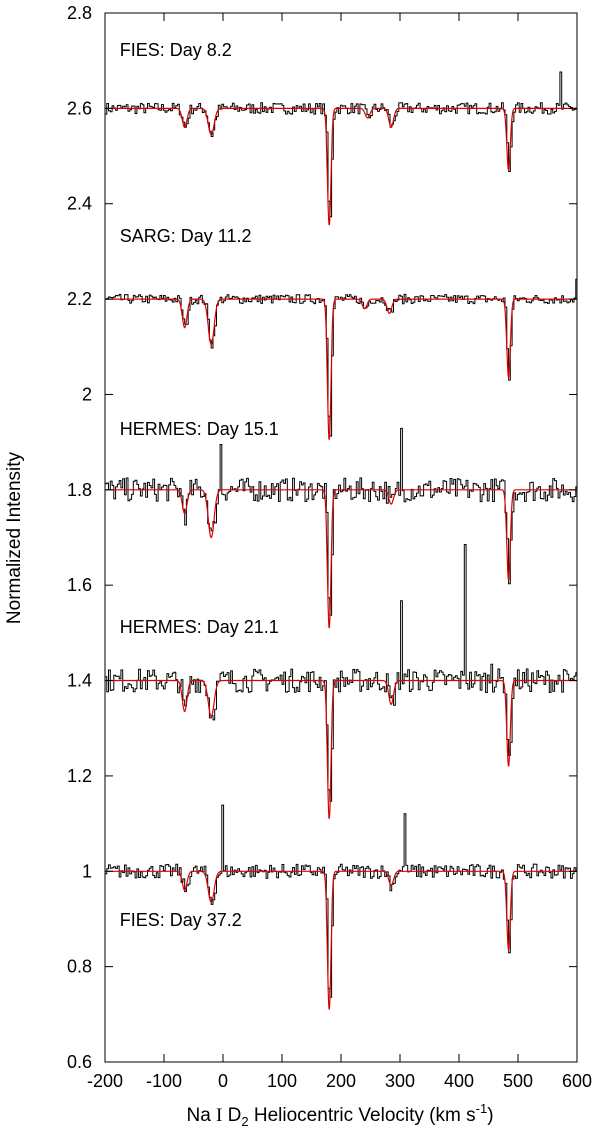 This screenshot has height=1134, width=600. Describe the element at coordinates (79, 108) in the screenshot. I see `y-tick-label: 2.6` at that location.